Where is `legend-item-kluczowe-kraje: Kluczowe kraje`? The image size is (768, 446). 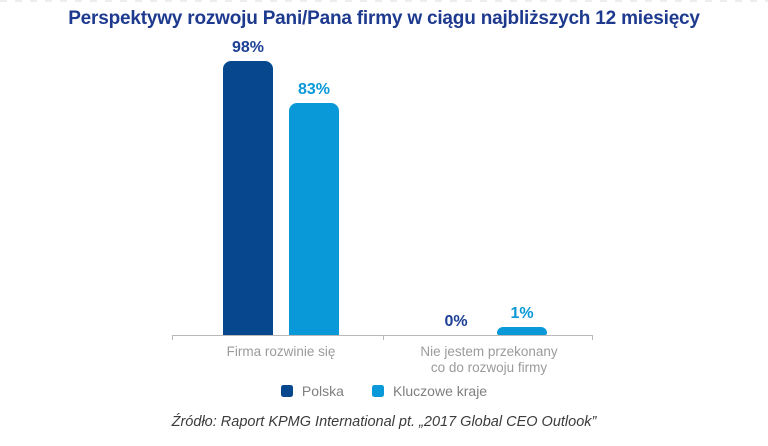
legend-item-kluczowe-kraje: Kluczowe kraje is located at coordinates (429, 391).